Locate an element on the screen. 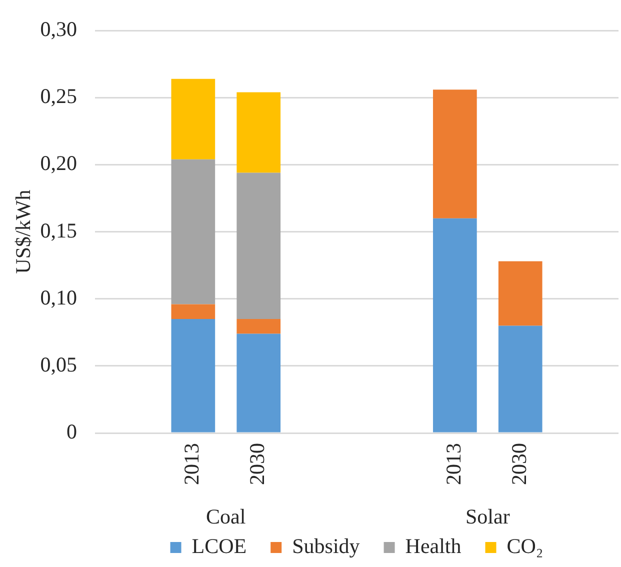 The width and height of the screenshot is (621, 567). text: Coal is located at coordinates (226, 516).